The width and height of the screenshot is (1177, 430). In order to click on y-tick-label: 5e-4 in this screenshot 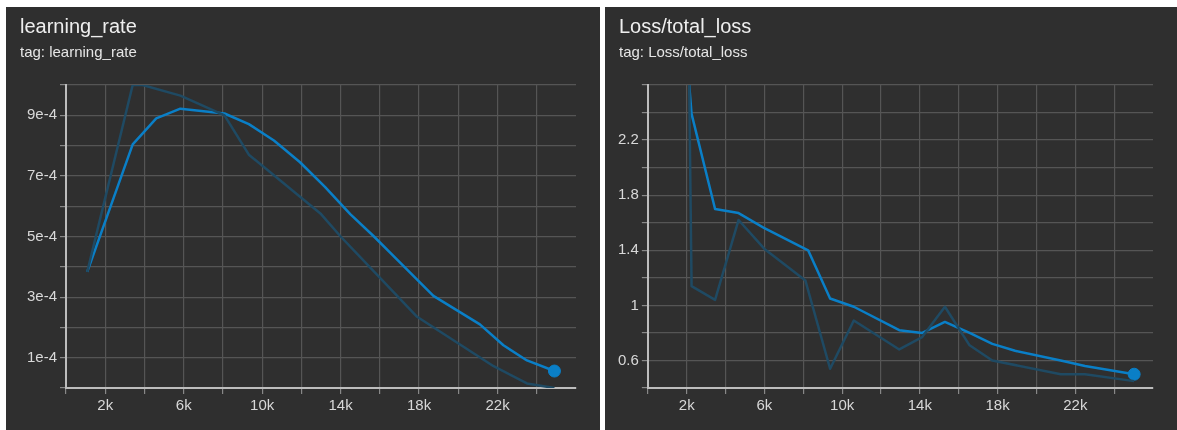, I will do `click(42, 235)`.